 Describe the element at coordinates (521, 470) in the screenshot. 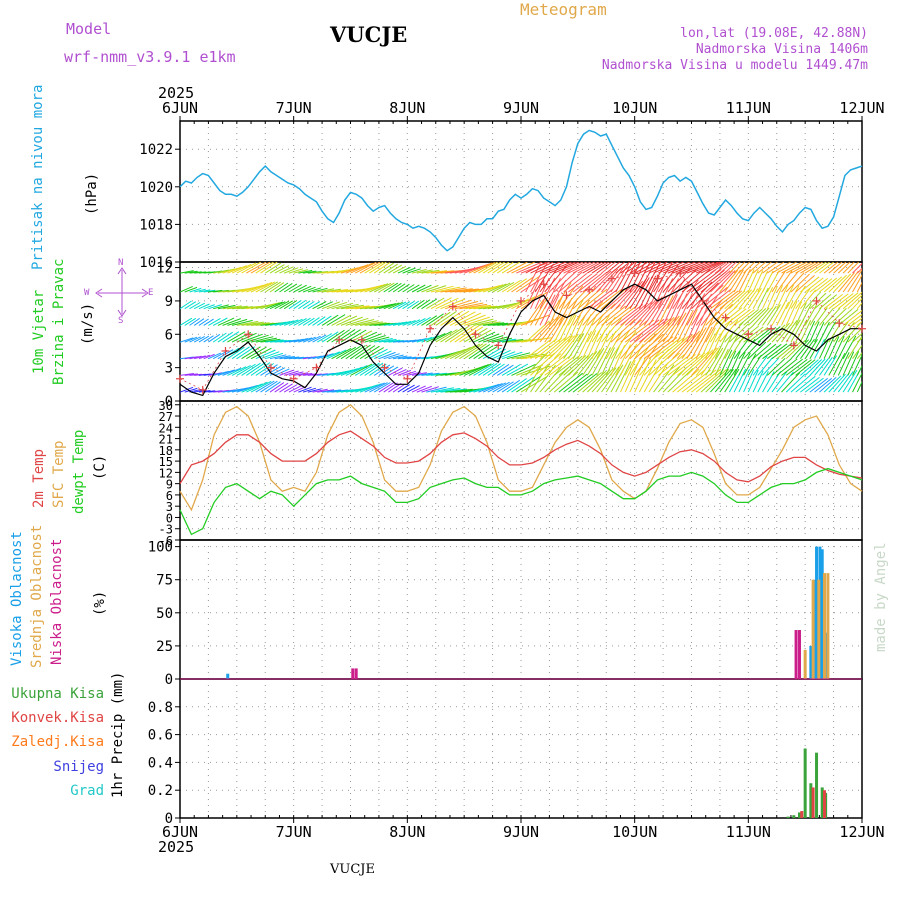

I see `panel-frame` at that location.